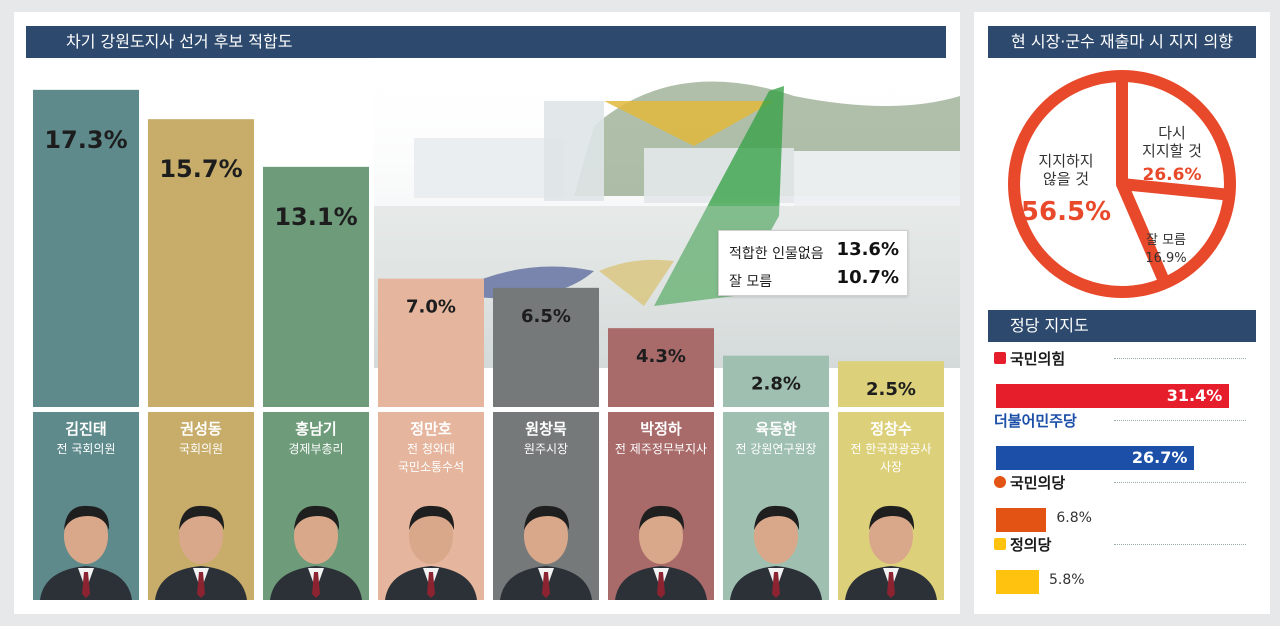 Image resolution: width=1280 pixels, height=626 pixels. What do you see at coordinates (1172, 175) in the screenshot?
I see `pie-slice-value: 26.6%` at bounding box center [1172, 175].